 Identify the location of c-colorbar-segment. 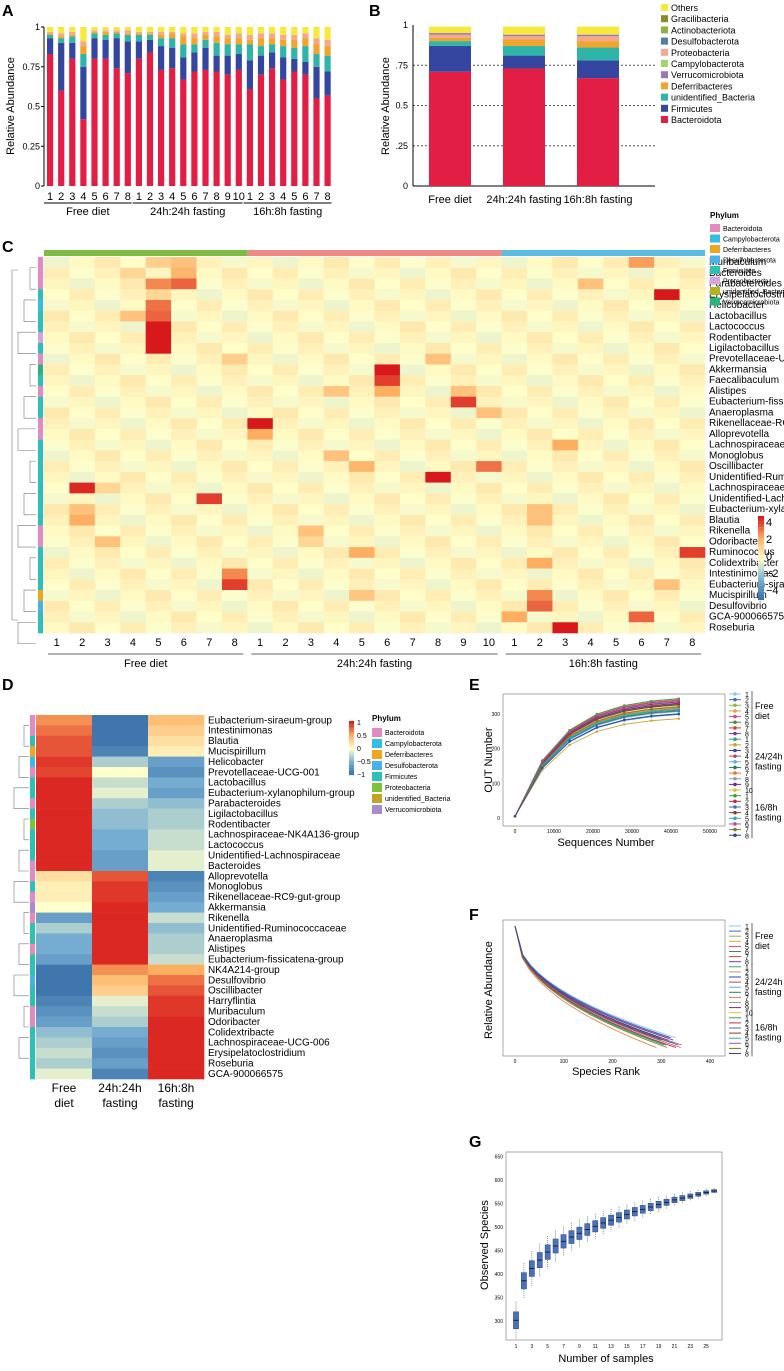
(761, 529).